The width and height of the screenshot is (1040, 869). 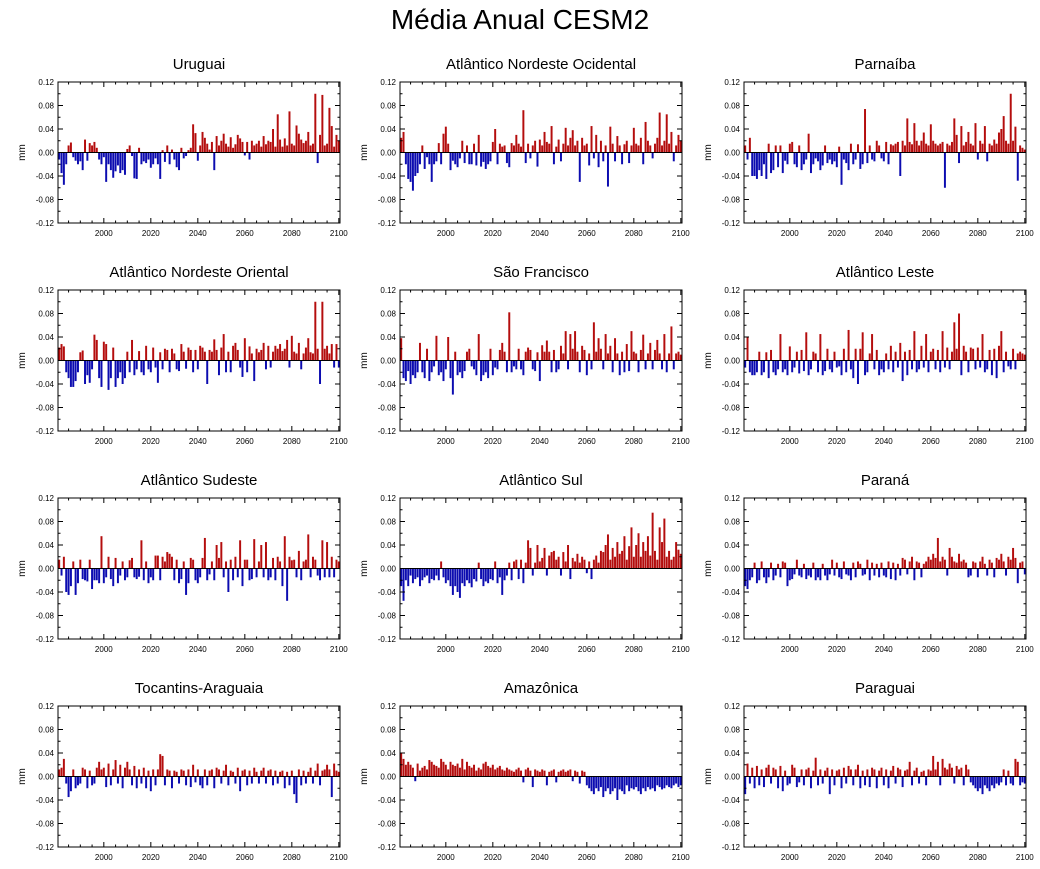 What do you see at coordinates (732, 337) in the screenshot?
I see `y-tick-label: 0.04` at bounding box center [732, 337].